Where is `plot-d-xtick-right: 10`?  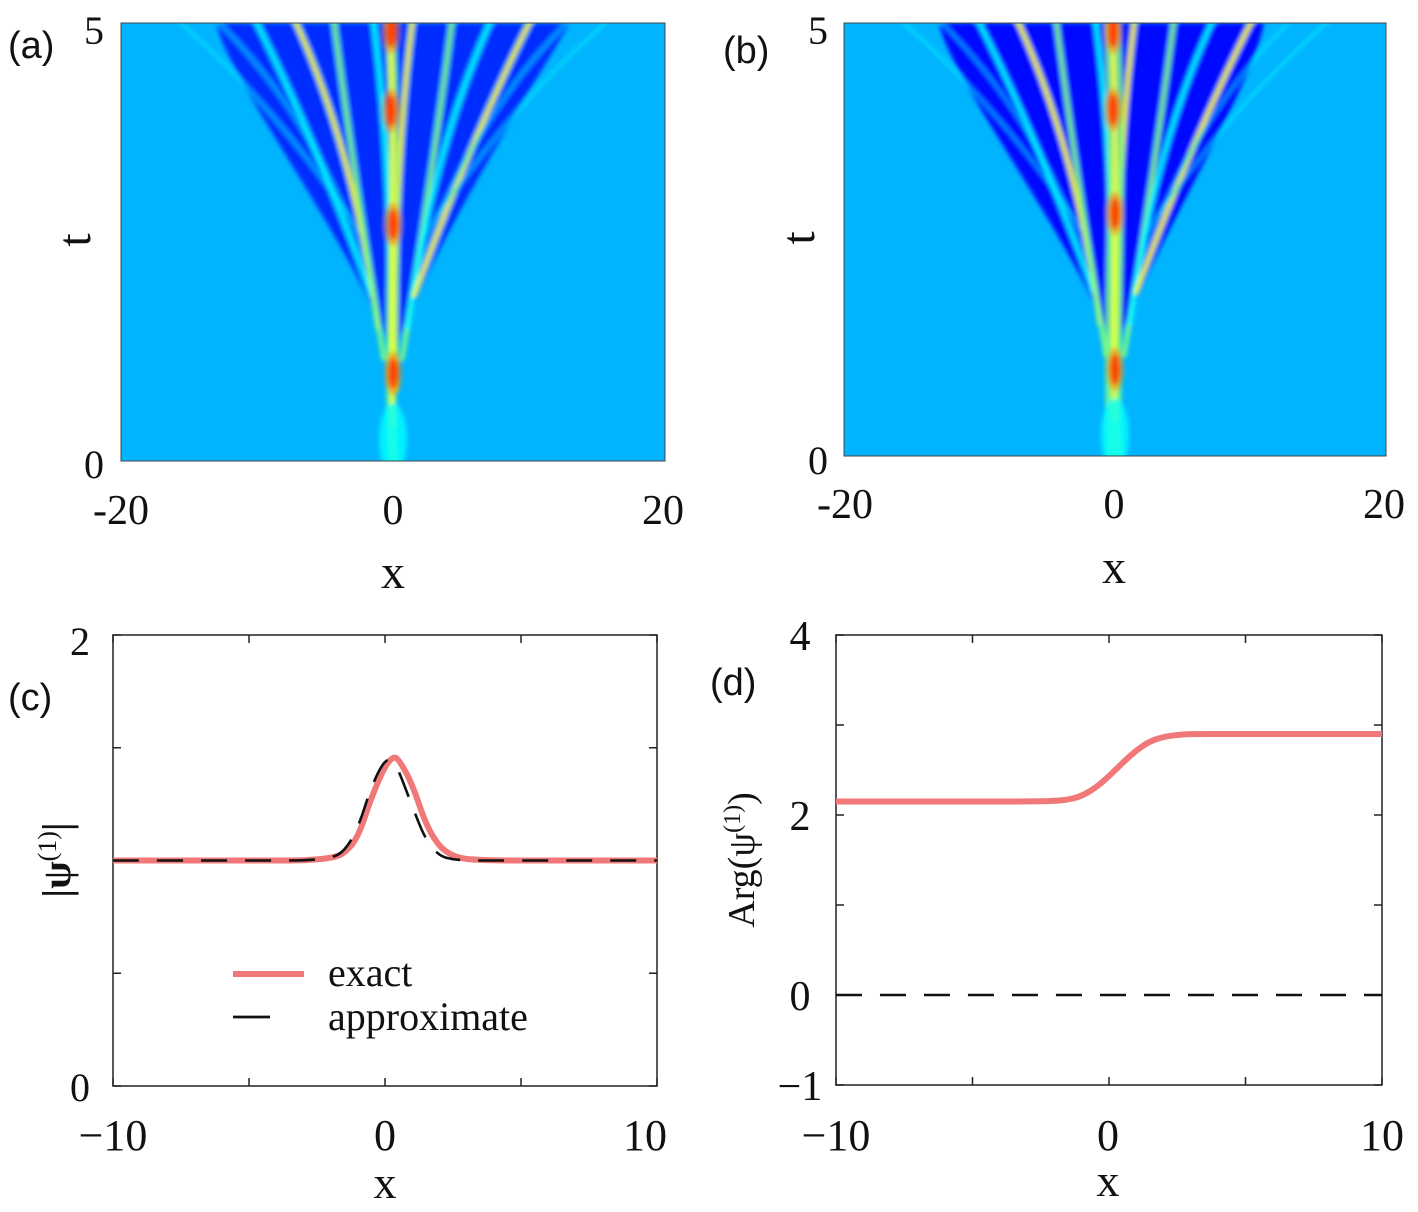 plot-d-xtick-right: 10 is located at coordinates (1382, 1135).